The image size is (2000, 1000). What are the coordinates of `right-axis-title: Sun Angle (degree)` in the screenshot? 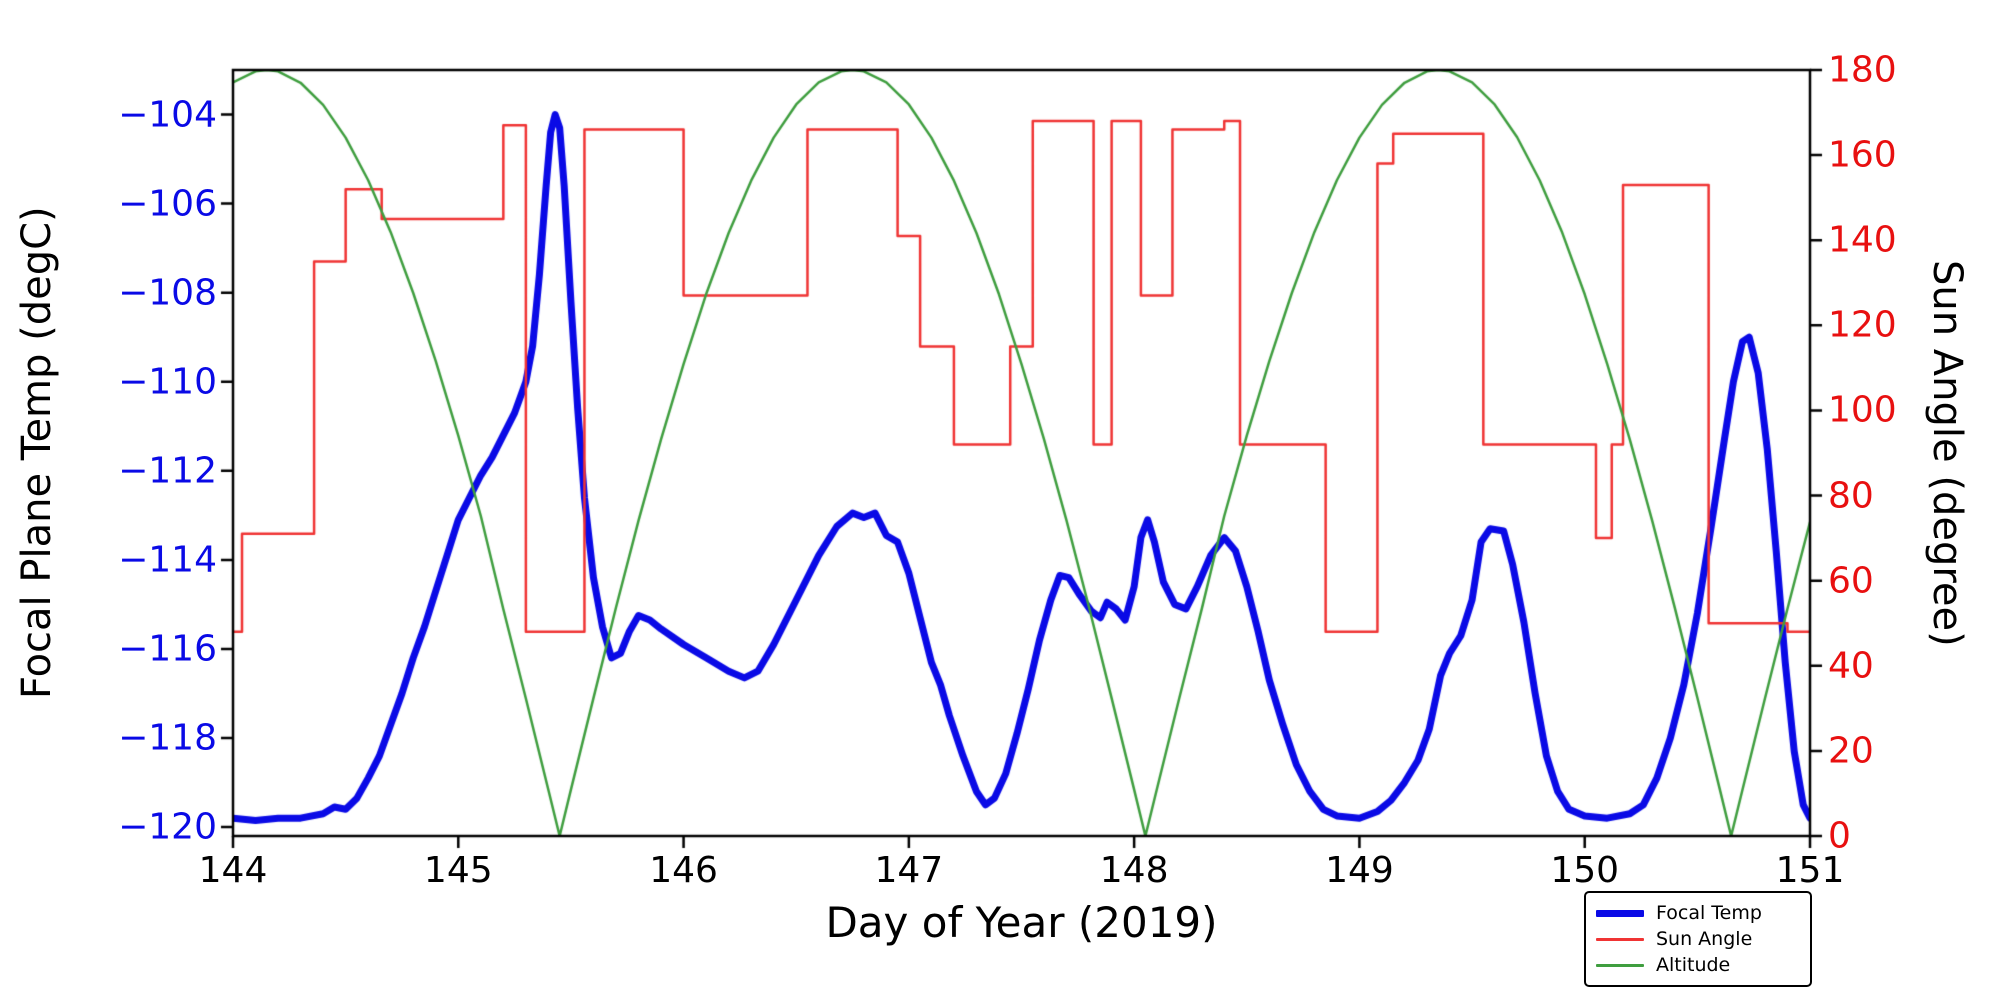 It's located at (1947, 453).